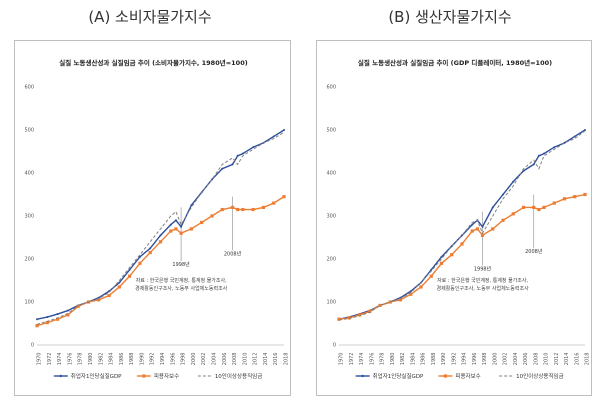 The height and width of the screenshot is (400, 600). Describe the element at coordinates (393, 359) in the screenshot. I see `x-tick-label: 1980` at that location.